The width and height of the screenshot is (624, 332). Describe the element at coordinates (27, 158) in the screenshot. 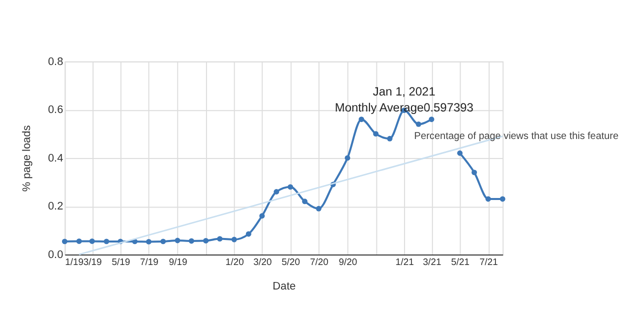

I see `y-axis-title: % page loads` at that location.